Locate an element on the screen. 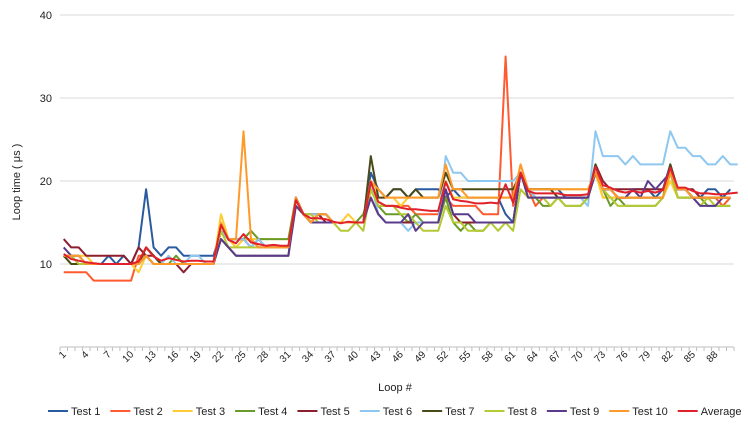  x-tick-label: 67 is located at coordinates (555, 357).